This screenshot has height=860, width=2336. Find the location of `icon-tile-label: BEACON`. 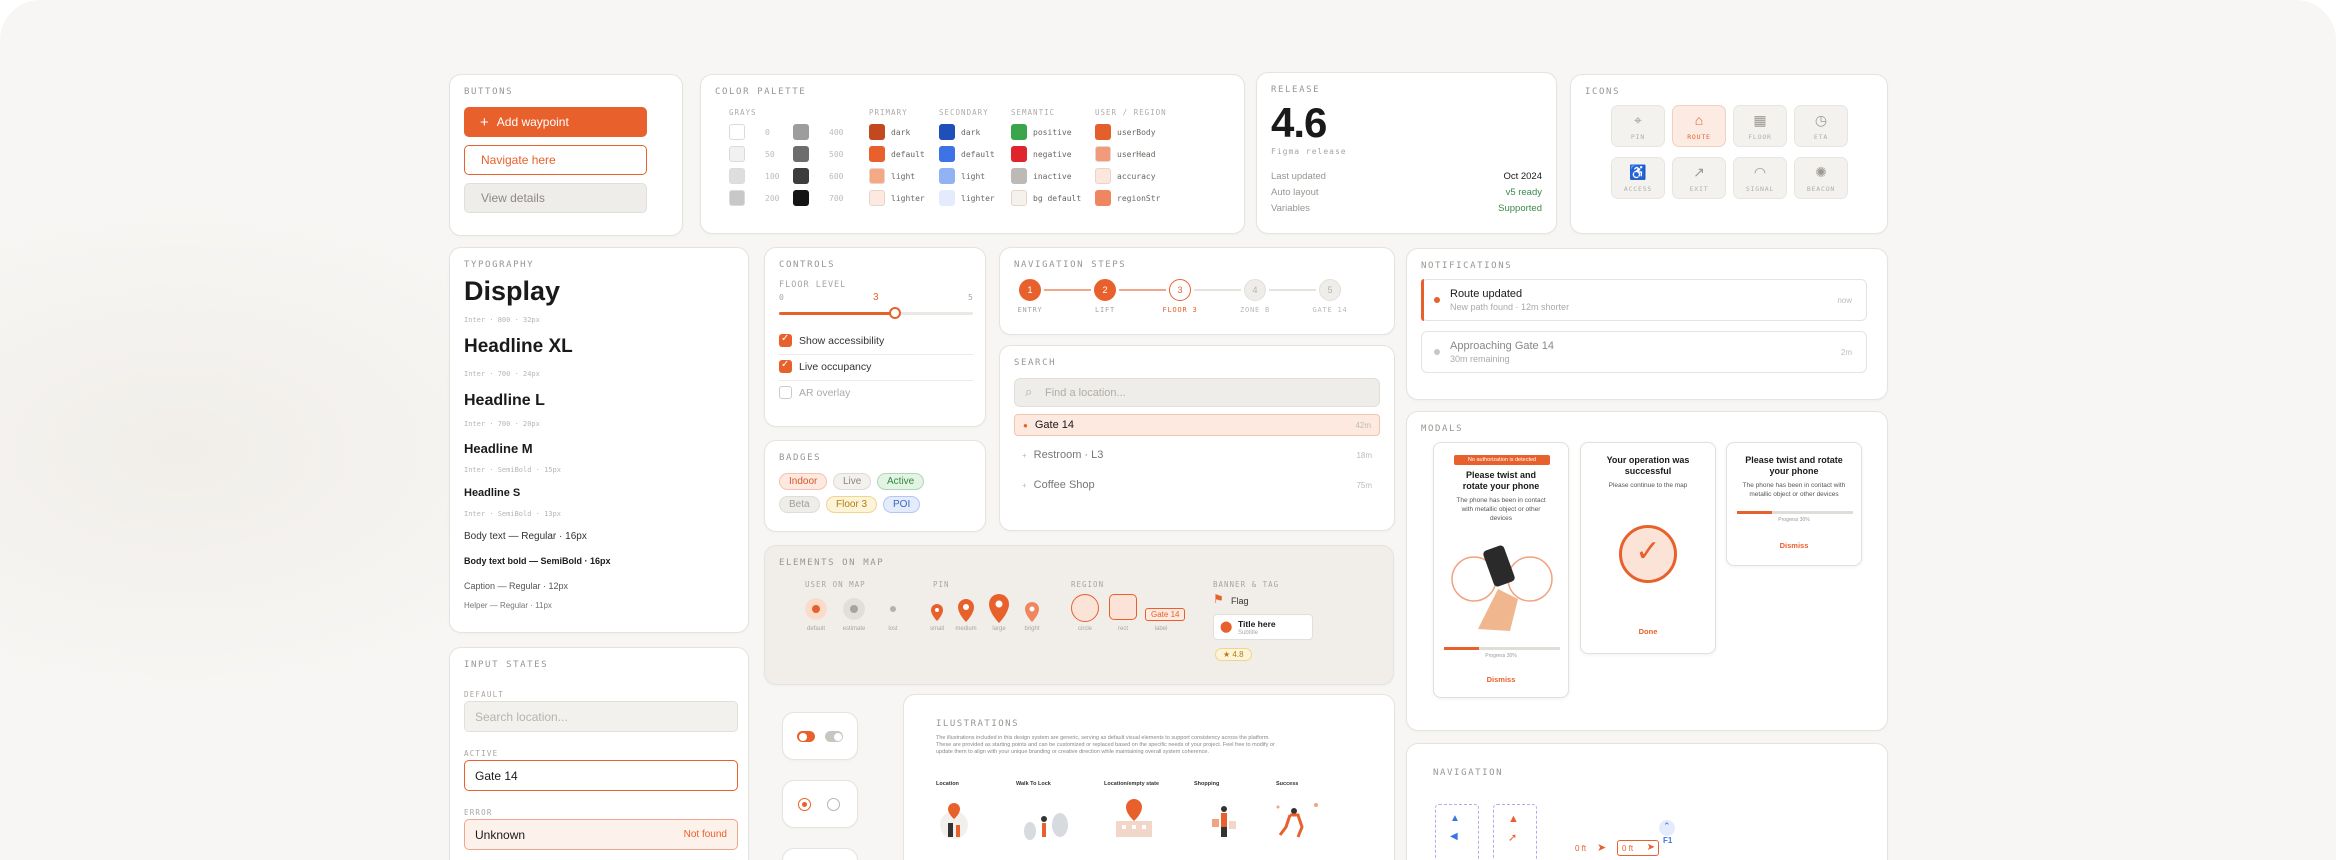

icon-tile-label: BEACON is located at coordinates (1821, 189).